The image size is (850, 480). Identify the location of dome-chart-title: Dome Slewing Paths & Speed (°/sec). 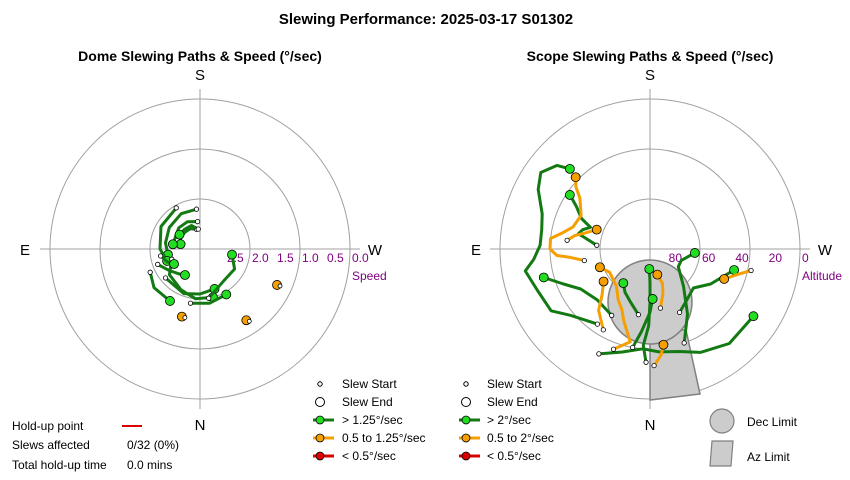
(200, 56).